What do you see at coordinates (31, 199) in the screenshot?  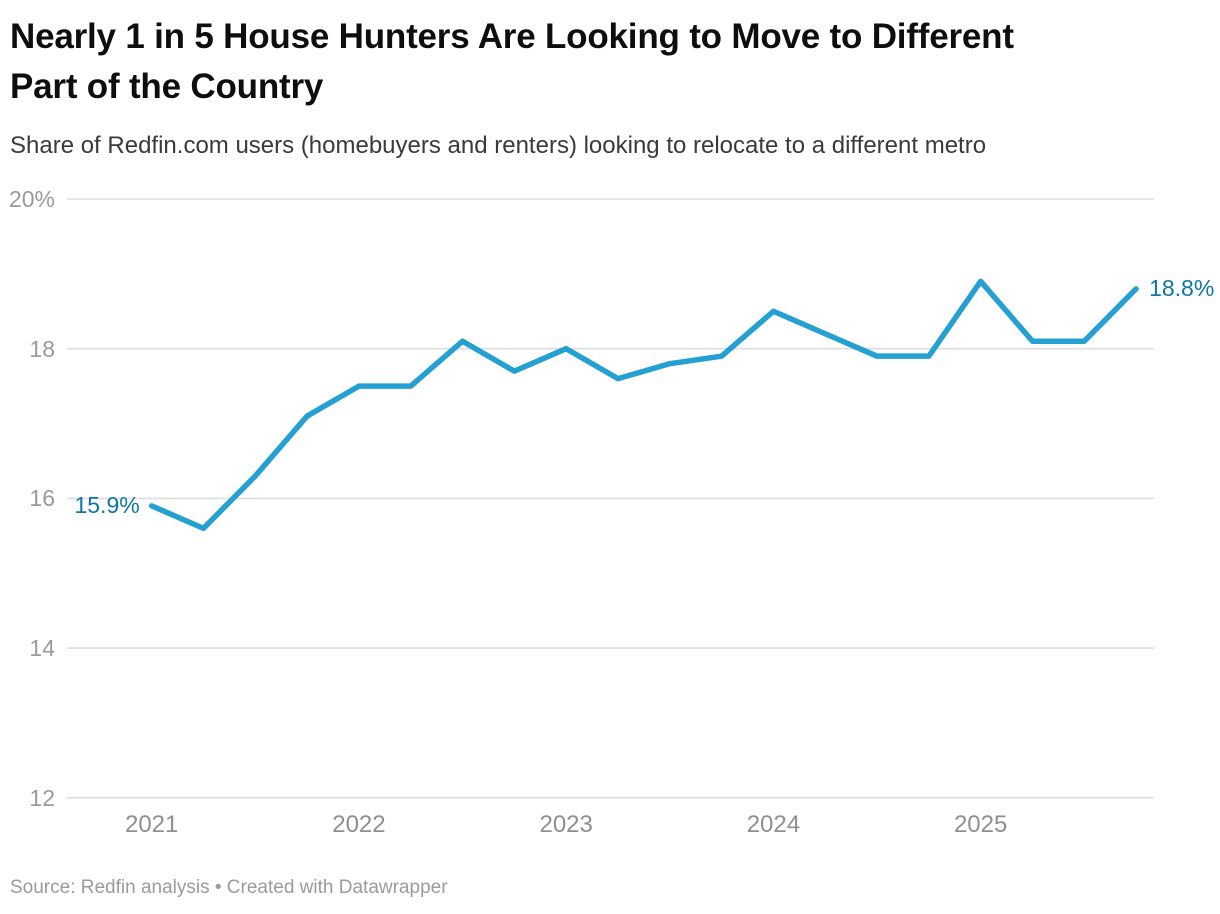 I see `y-axis-tick-label: 20%` at bounding box center [31, 199].